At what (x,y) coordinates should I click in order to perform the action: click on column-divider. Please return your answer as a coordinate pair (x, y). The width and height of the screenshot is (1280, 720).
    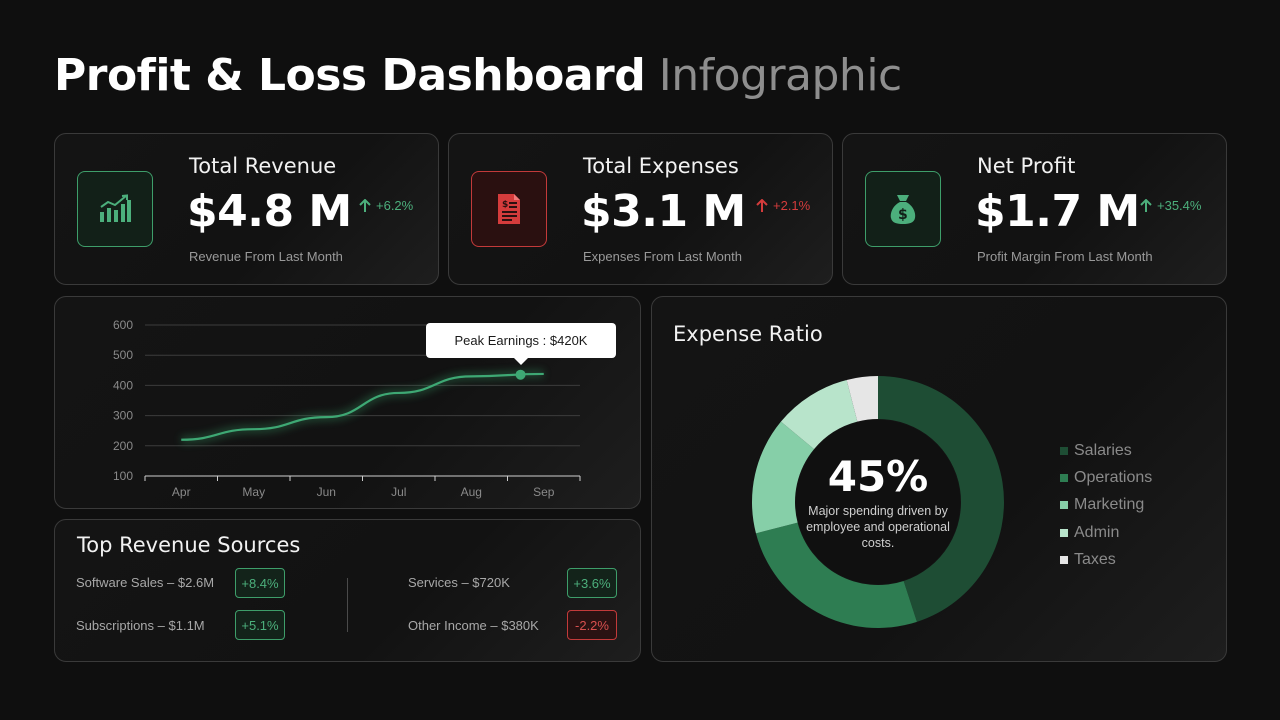
    Looking at the image, I should click on (347, 605).